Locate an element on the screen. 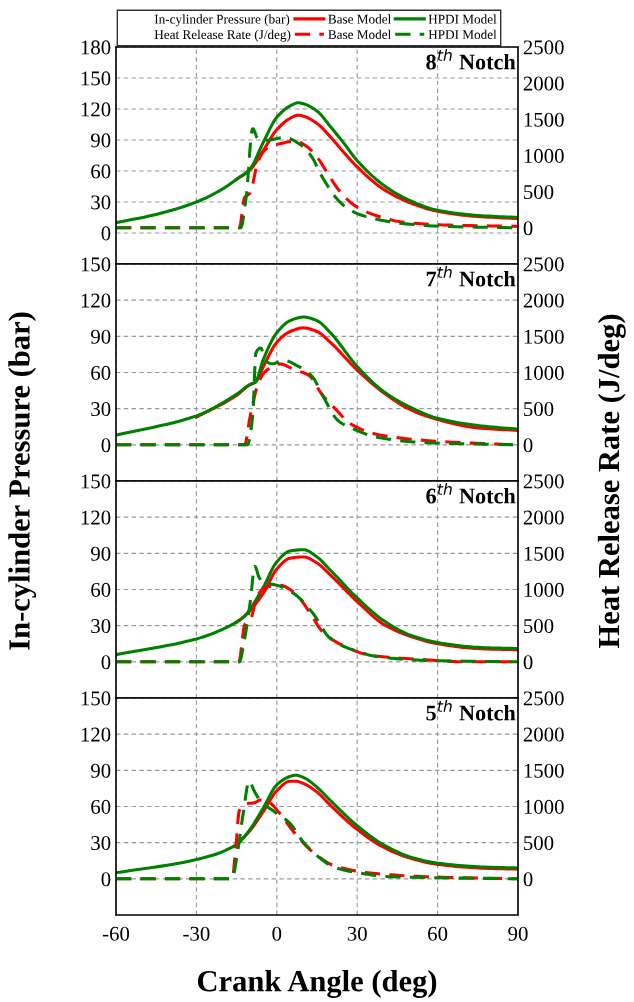  y-axis-title: In-cylinder Pressure (bar) is located at coordinates (22, 481).